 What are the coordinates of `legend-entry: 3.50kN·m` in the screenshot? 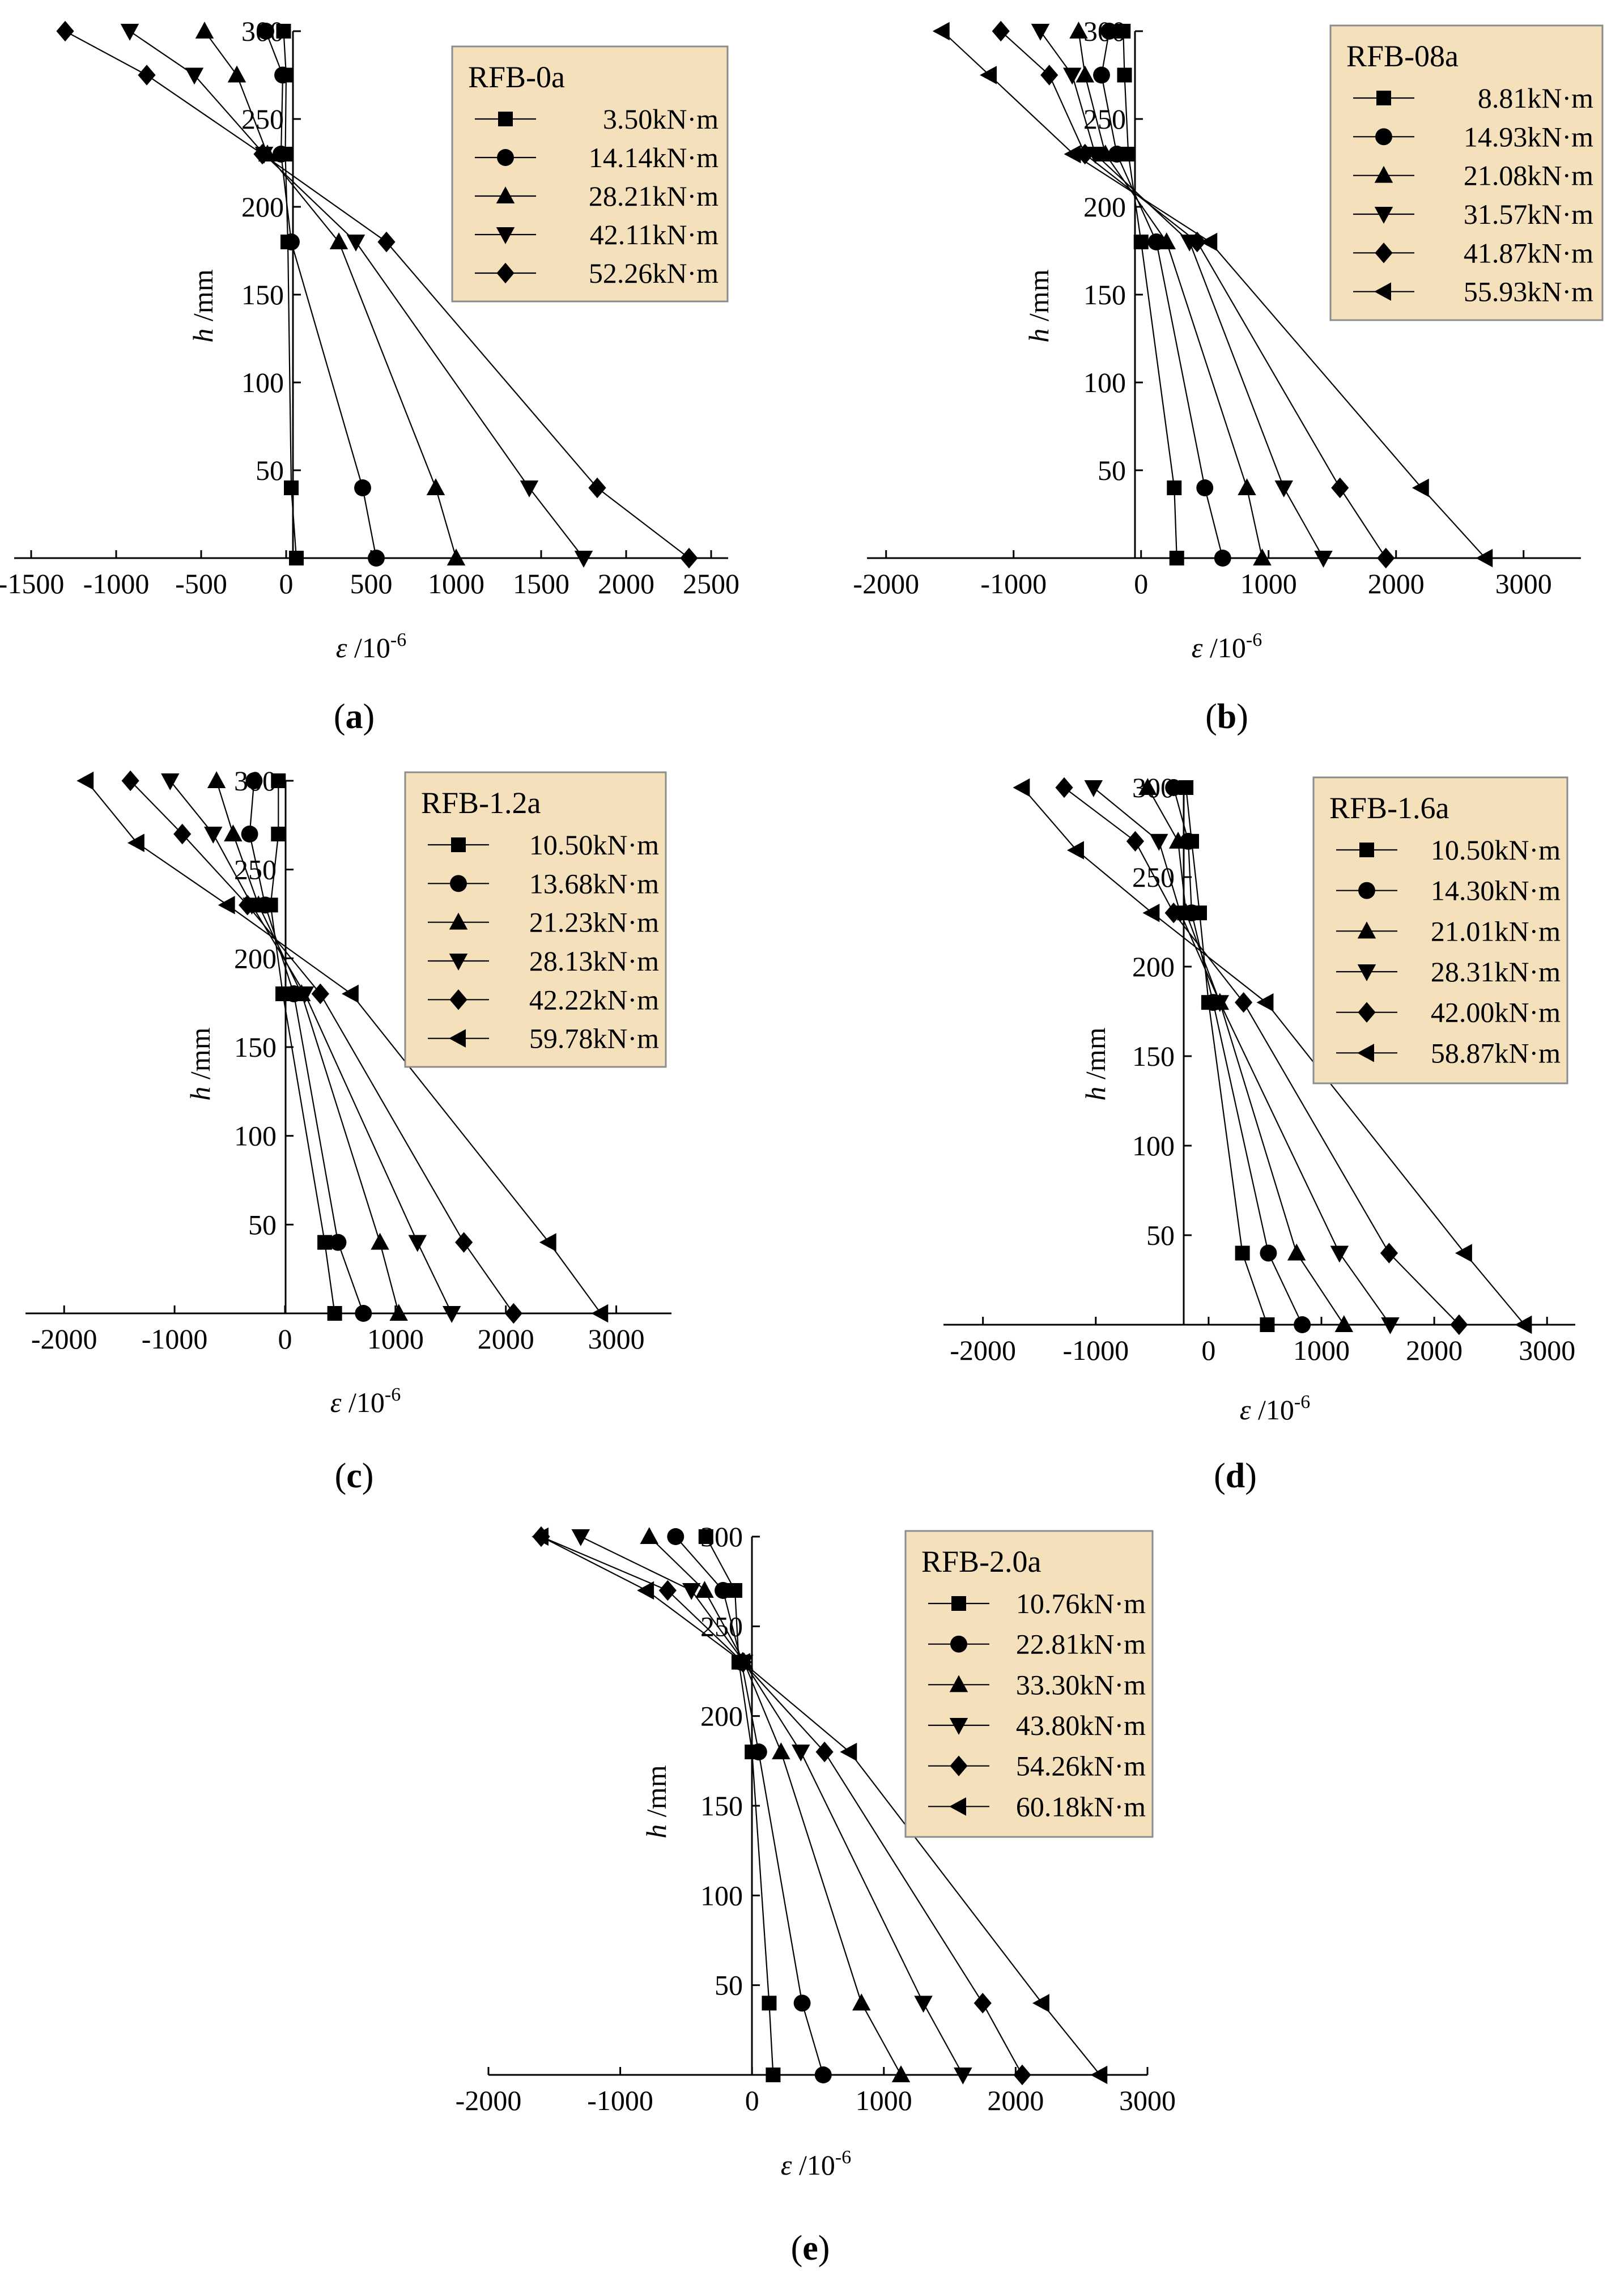 It's located at (661, 119).